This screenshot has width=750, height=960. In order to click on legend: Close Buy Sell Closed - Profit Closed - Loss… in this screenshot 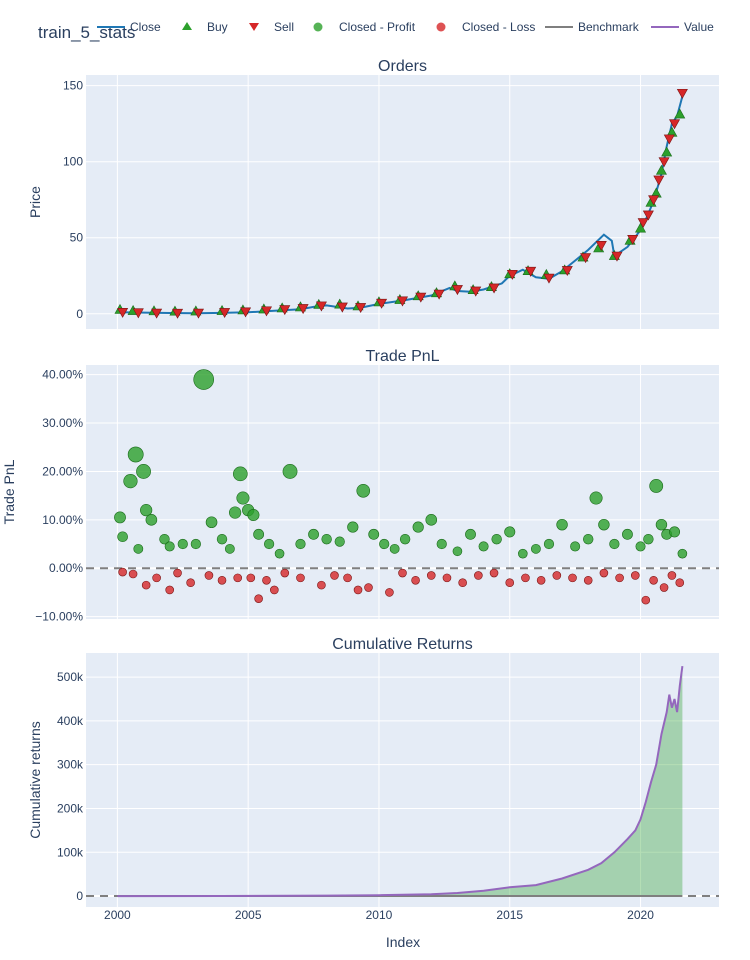, I will do `click(405, 27)`.